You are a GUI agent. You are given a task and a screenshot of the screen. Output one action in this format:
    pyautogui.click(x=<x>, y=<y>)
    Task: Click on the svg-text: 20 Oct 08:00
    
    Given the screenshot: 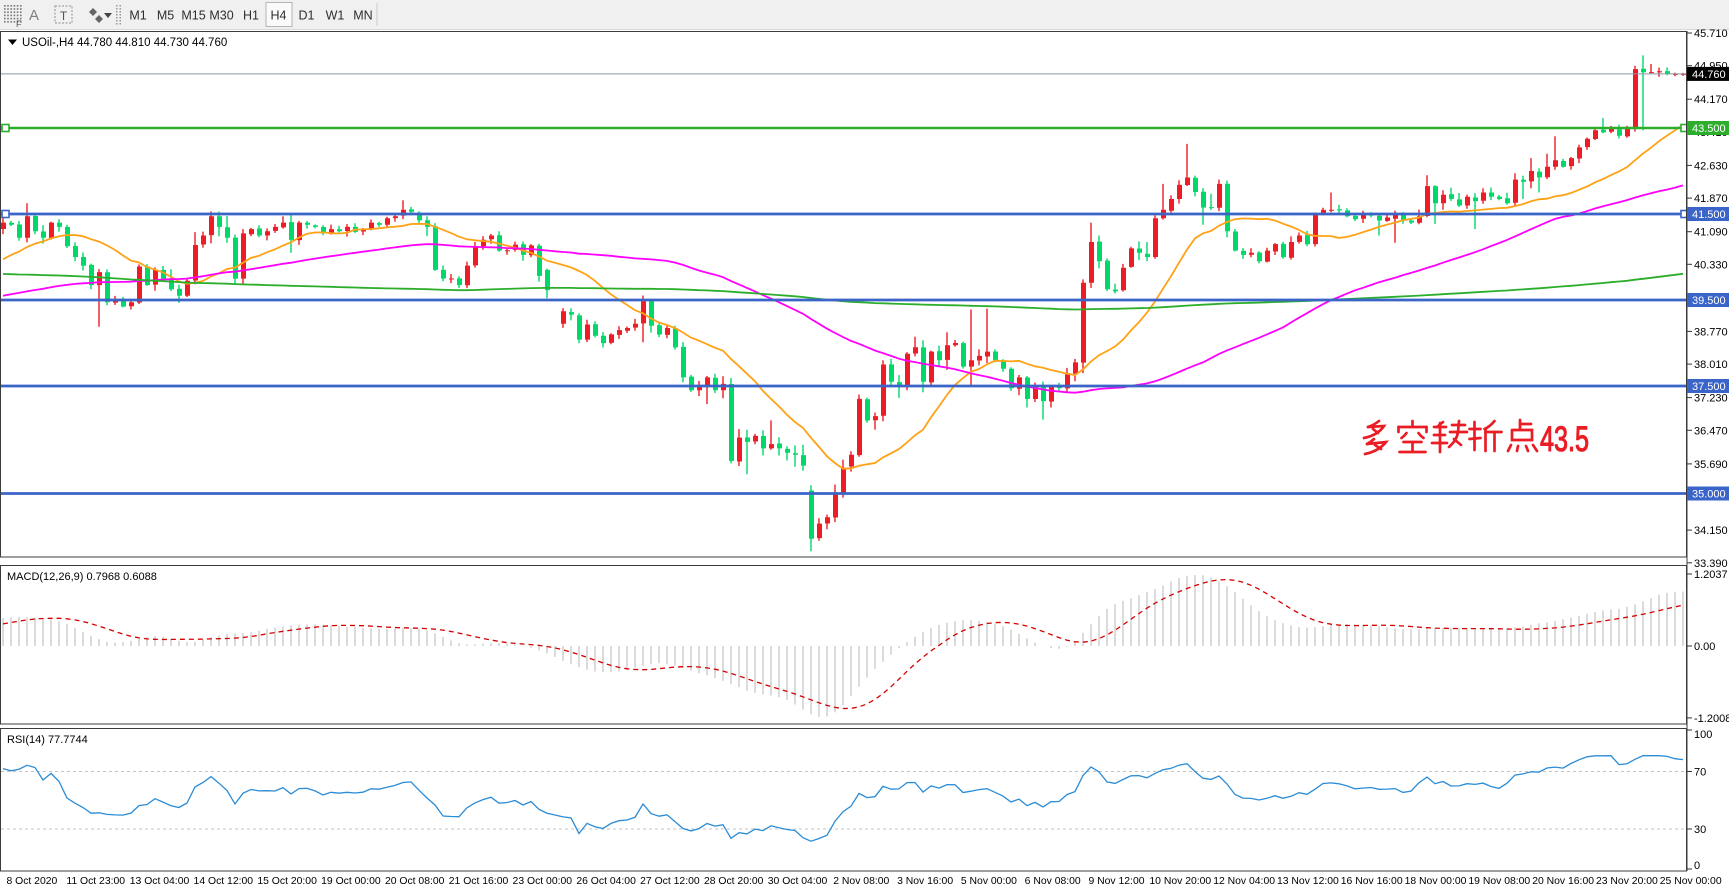 What is the action you would take?
    pyautogui.click(x=415, y=881)
    